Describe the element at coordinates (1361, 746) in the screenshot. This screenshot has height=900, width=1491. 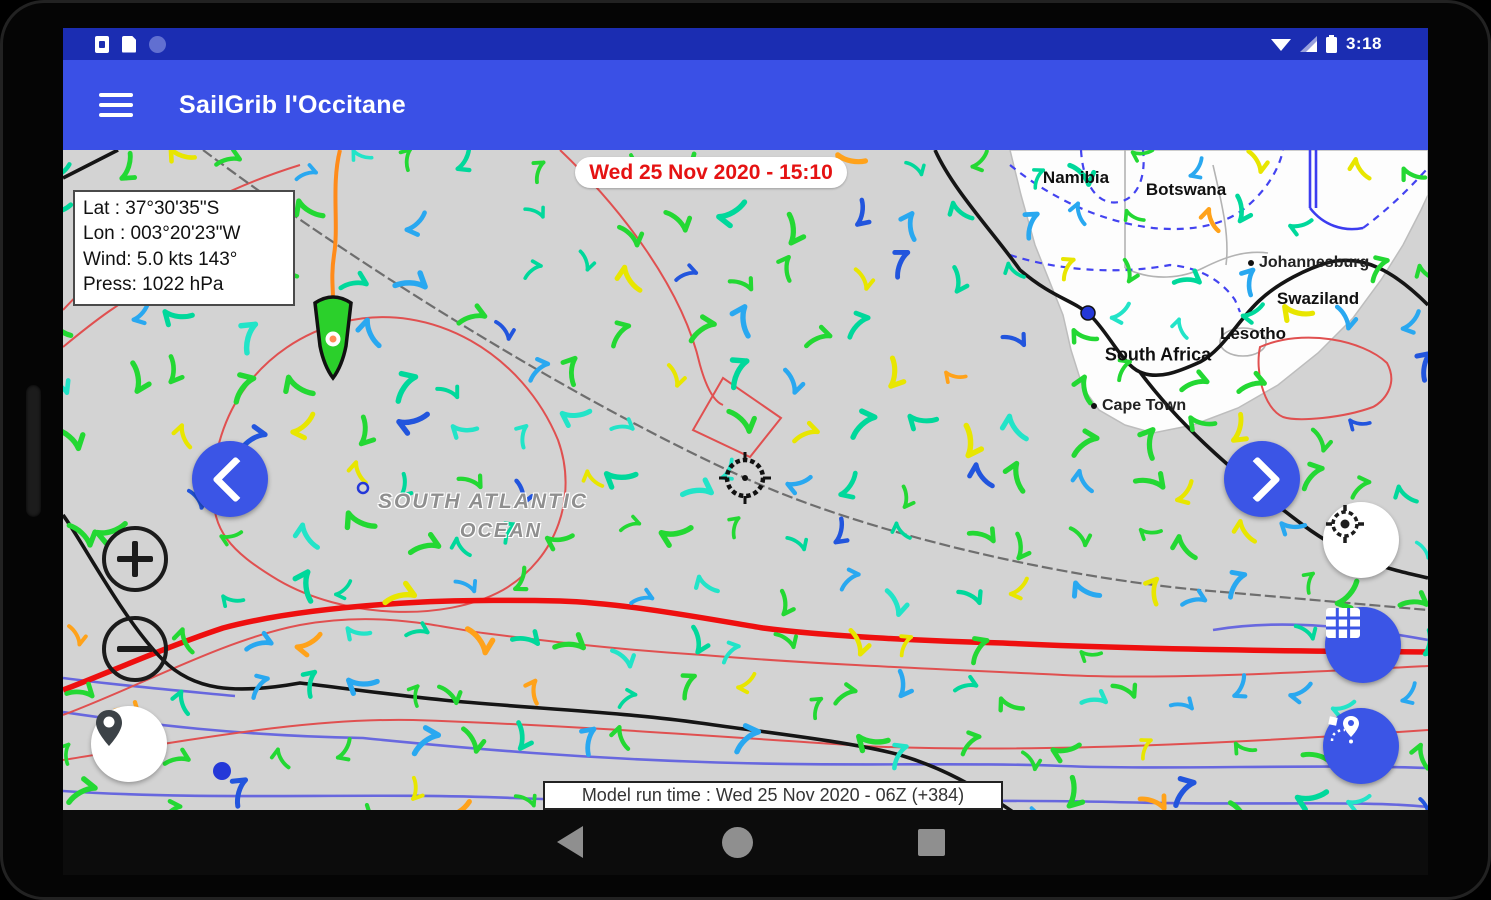
I see `routing-button` at that location.